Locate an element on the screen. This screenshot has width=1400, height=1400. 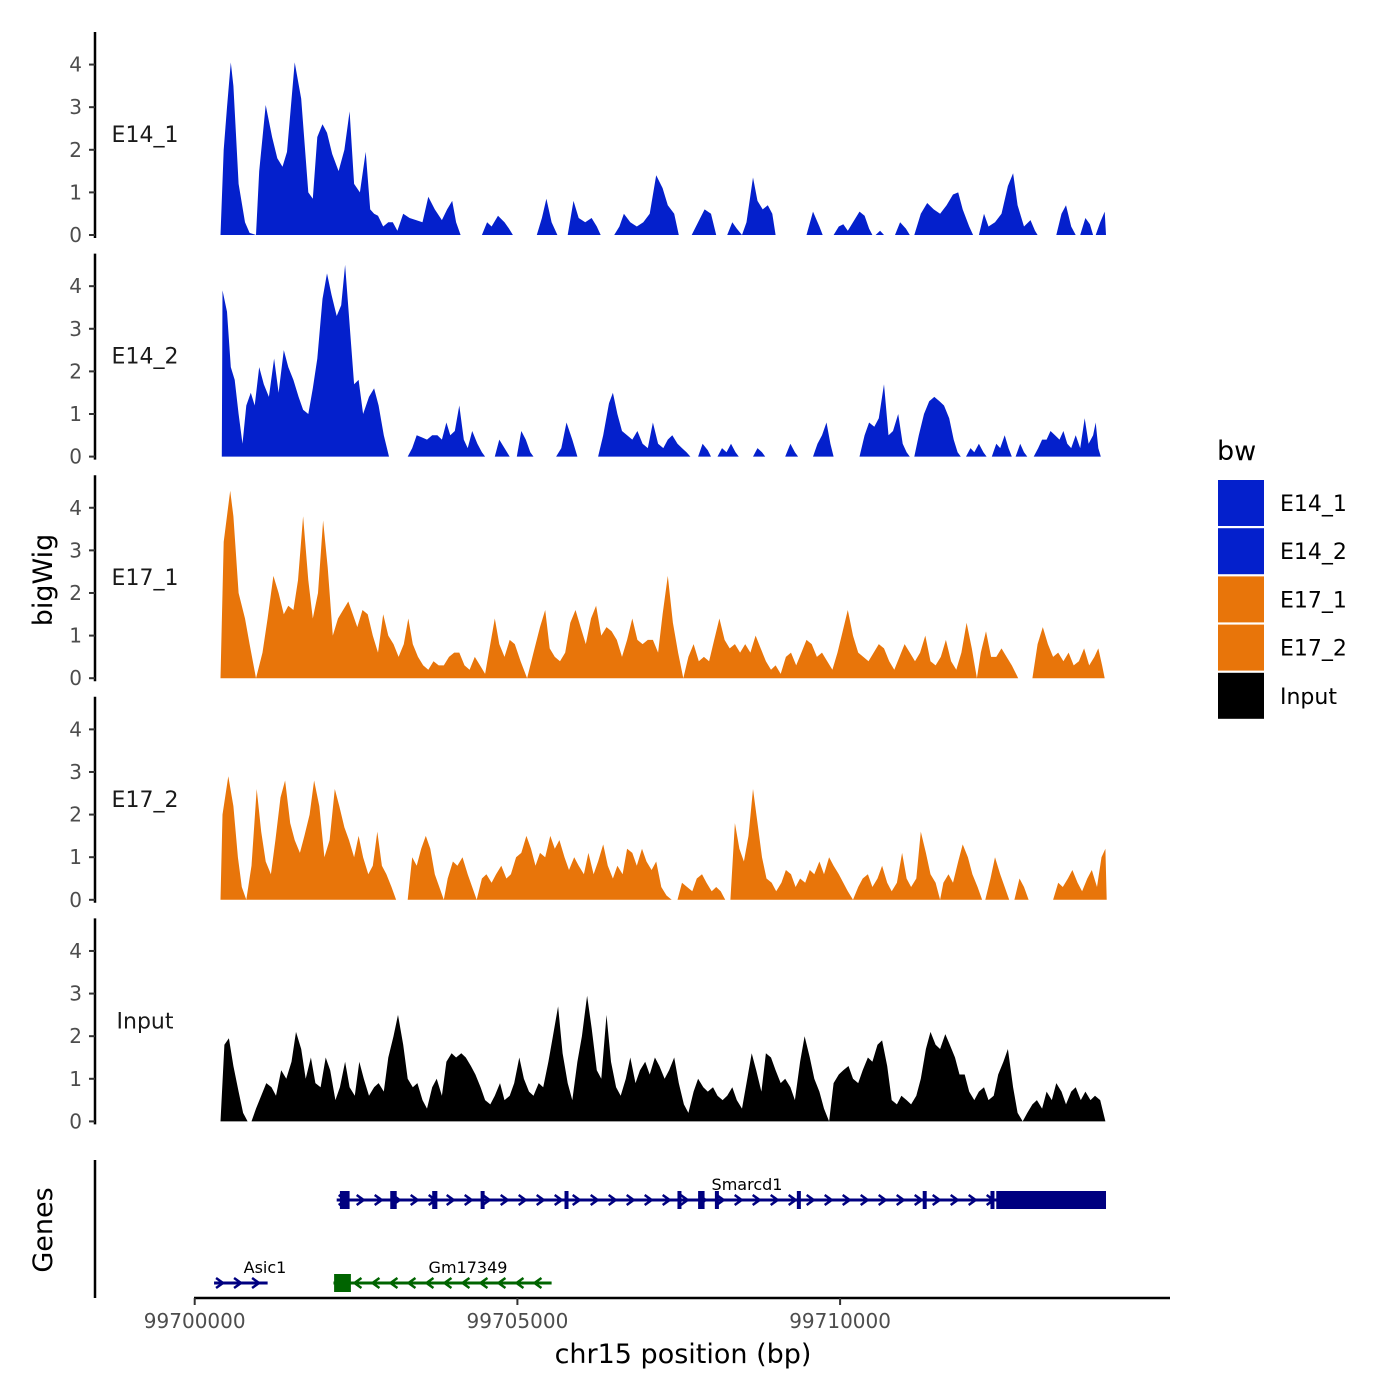
legend-label-E14_1: E14_1 is located at coordinates (1313, 504).